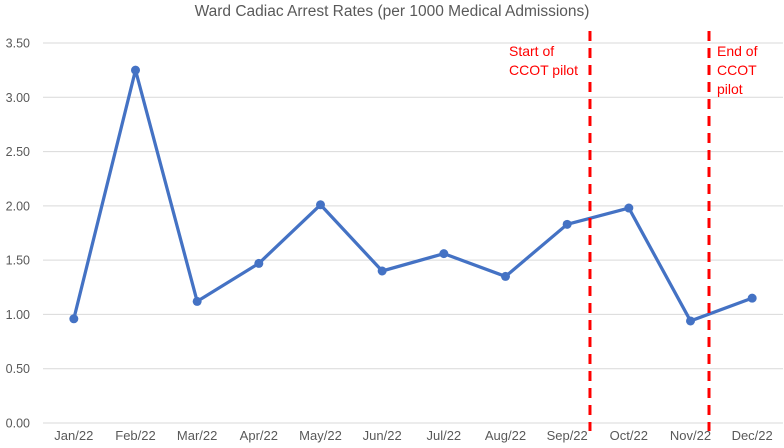 The image size is (784, 448). I want to click on y-axis-tick-label: 2.00, so click(18, 206).